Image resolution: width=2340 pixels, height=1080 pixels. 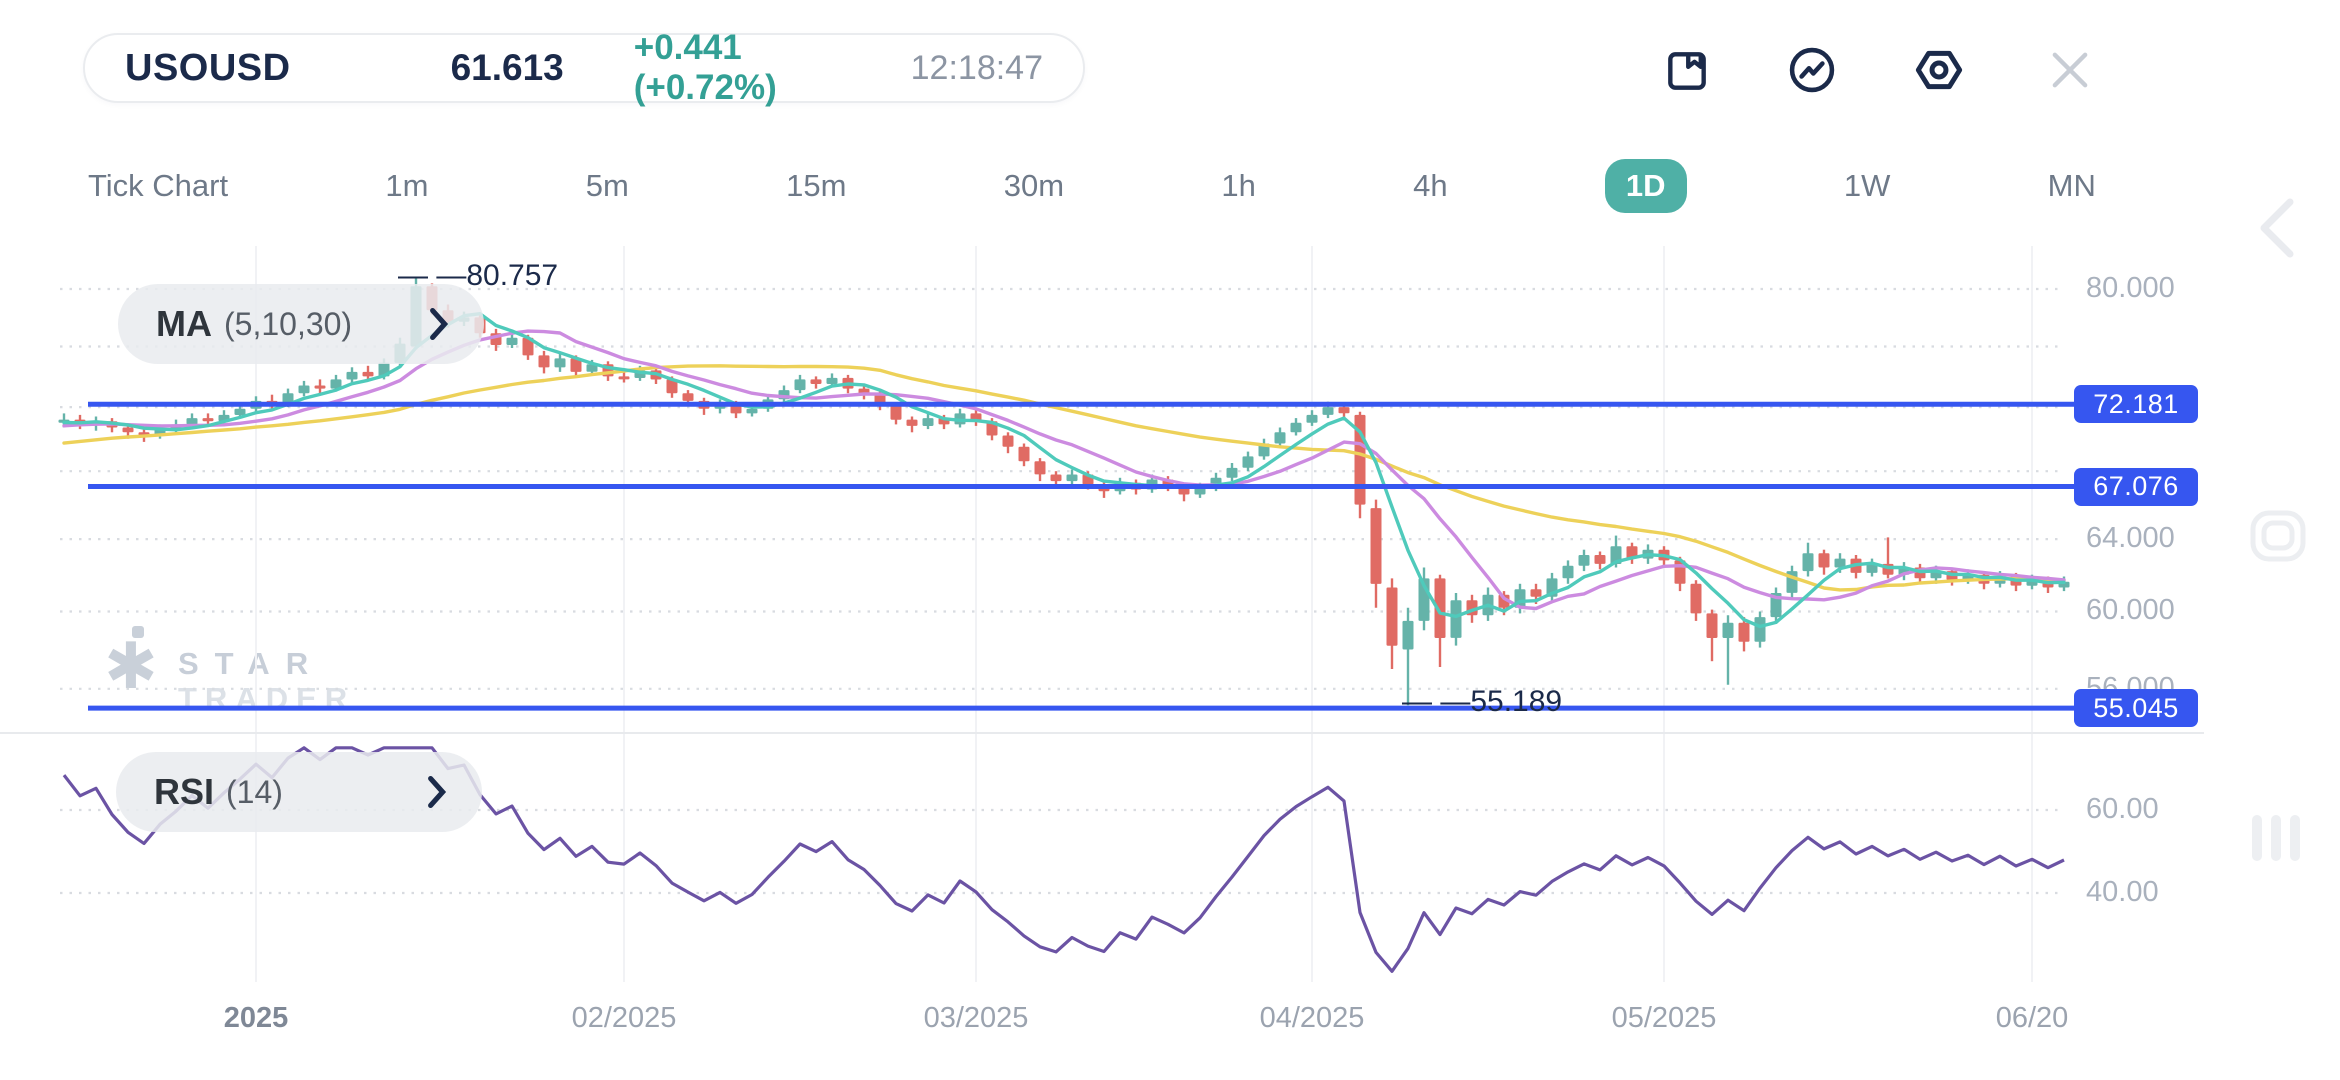 What do you see at coordinates (138, 632) in the screenshot?
I see `star-logo-dot` at bounding box center [138, 632].